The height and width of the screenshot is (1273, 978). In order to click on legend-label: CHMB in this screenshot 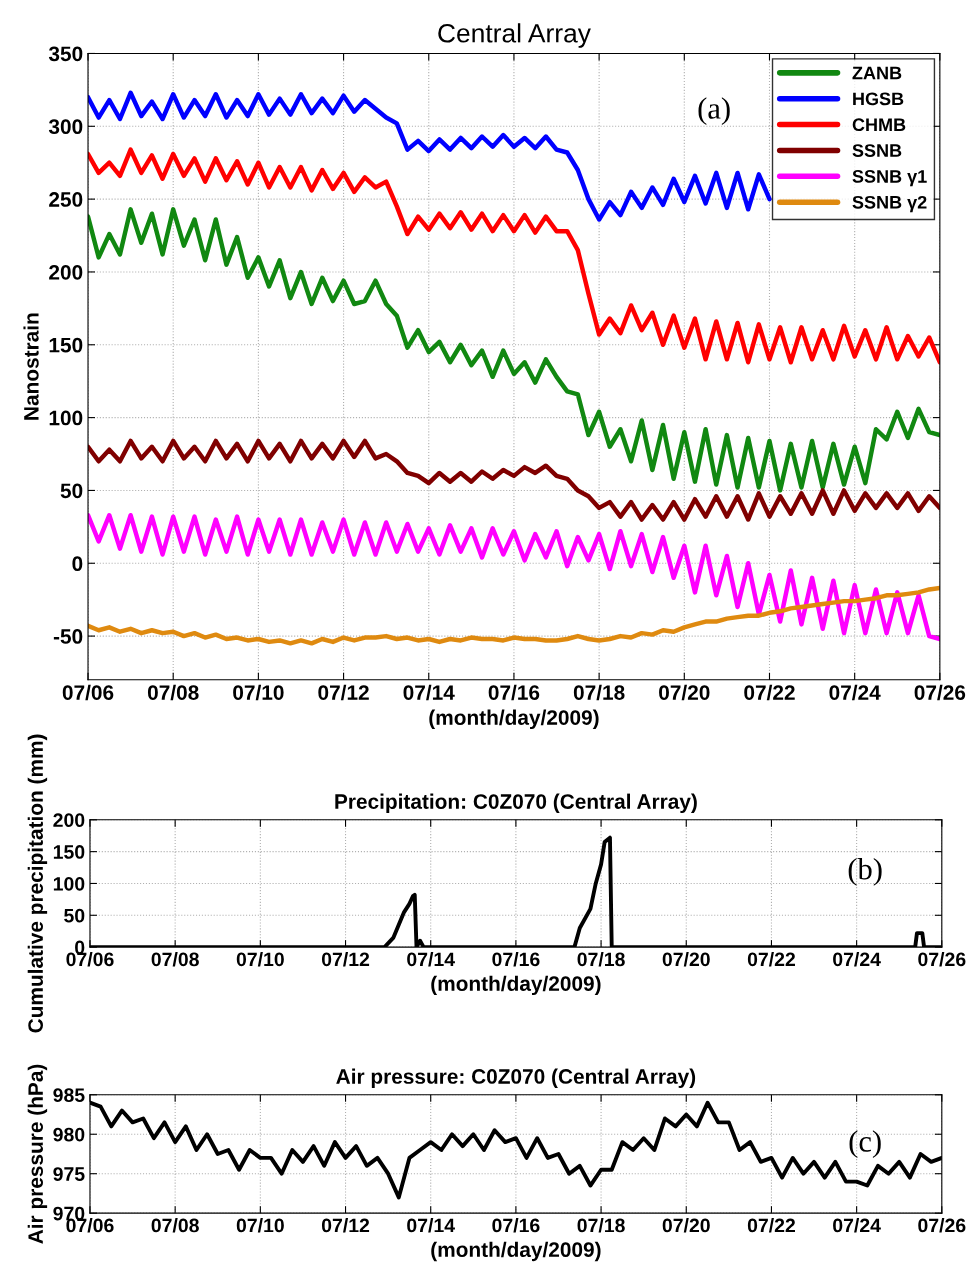, I will do `click(879, 125)`.